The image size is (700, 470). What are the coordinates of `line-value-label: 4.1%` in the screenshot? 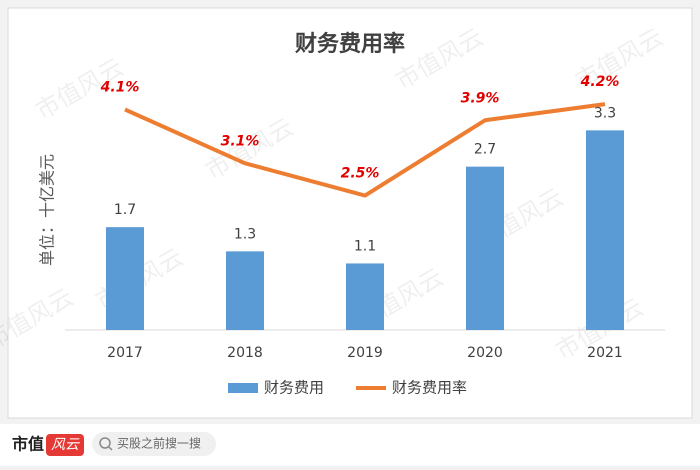 It's located at (120, 88).